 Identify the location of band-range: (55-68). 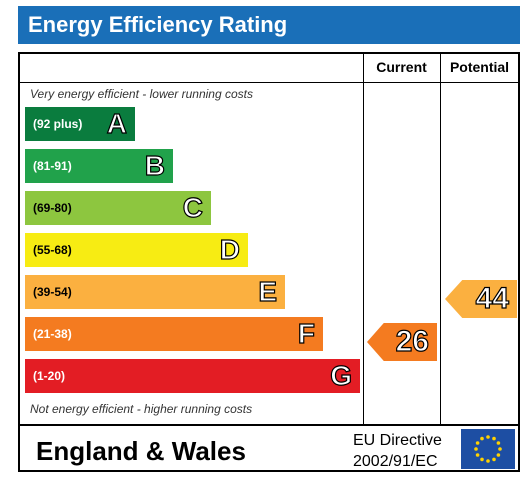
(52, 250).